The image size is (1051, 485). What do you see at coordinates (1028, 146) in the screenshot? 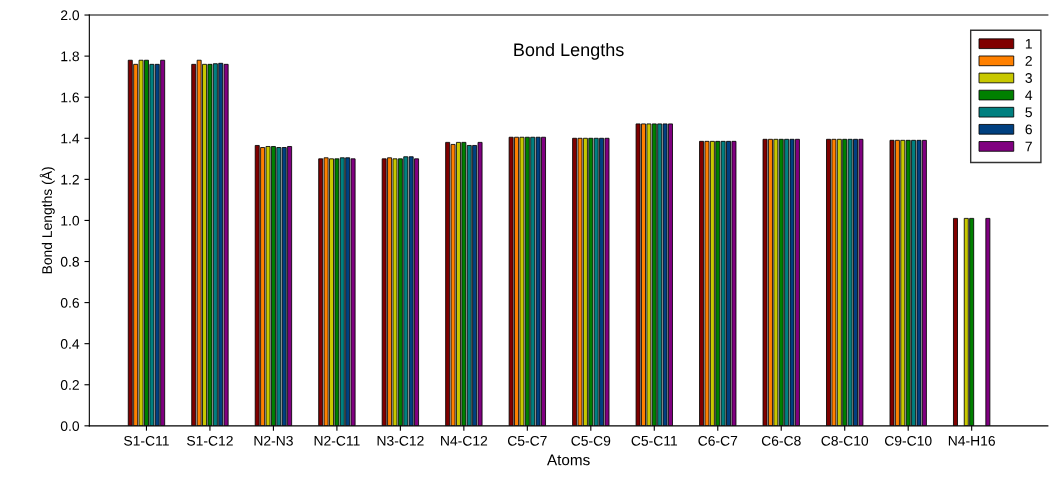
I see `legend-label: 7` at bounding box center [1028, 146].